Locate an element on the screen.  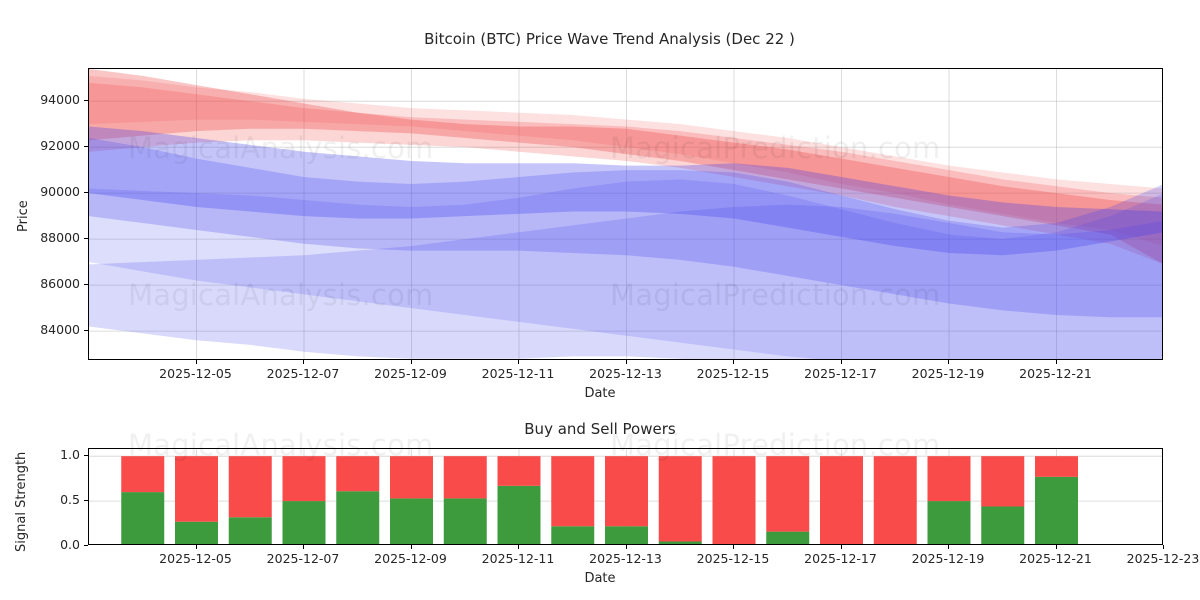
power-chart-y-axis-label: Signal Strength is located at coordinates (21, 501).